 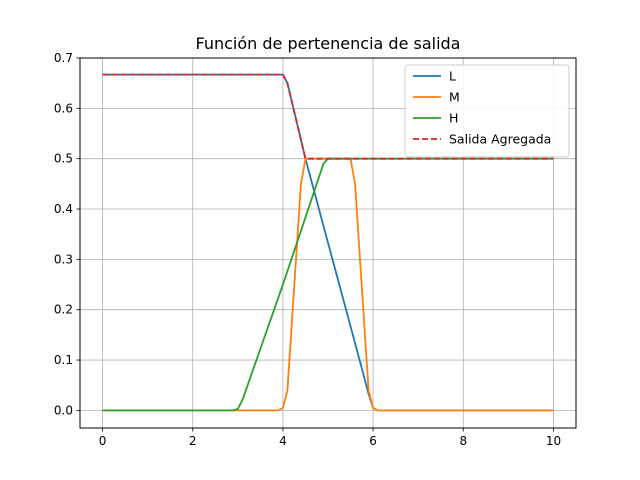 I want to click on x-tick-label: 0, so click(x=103, y=441).